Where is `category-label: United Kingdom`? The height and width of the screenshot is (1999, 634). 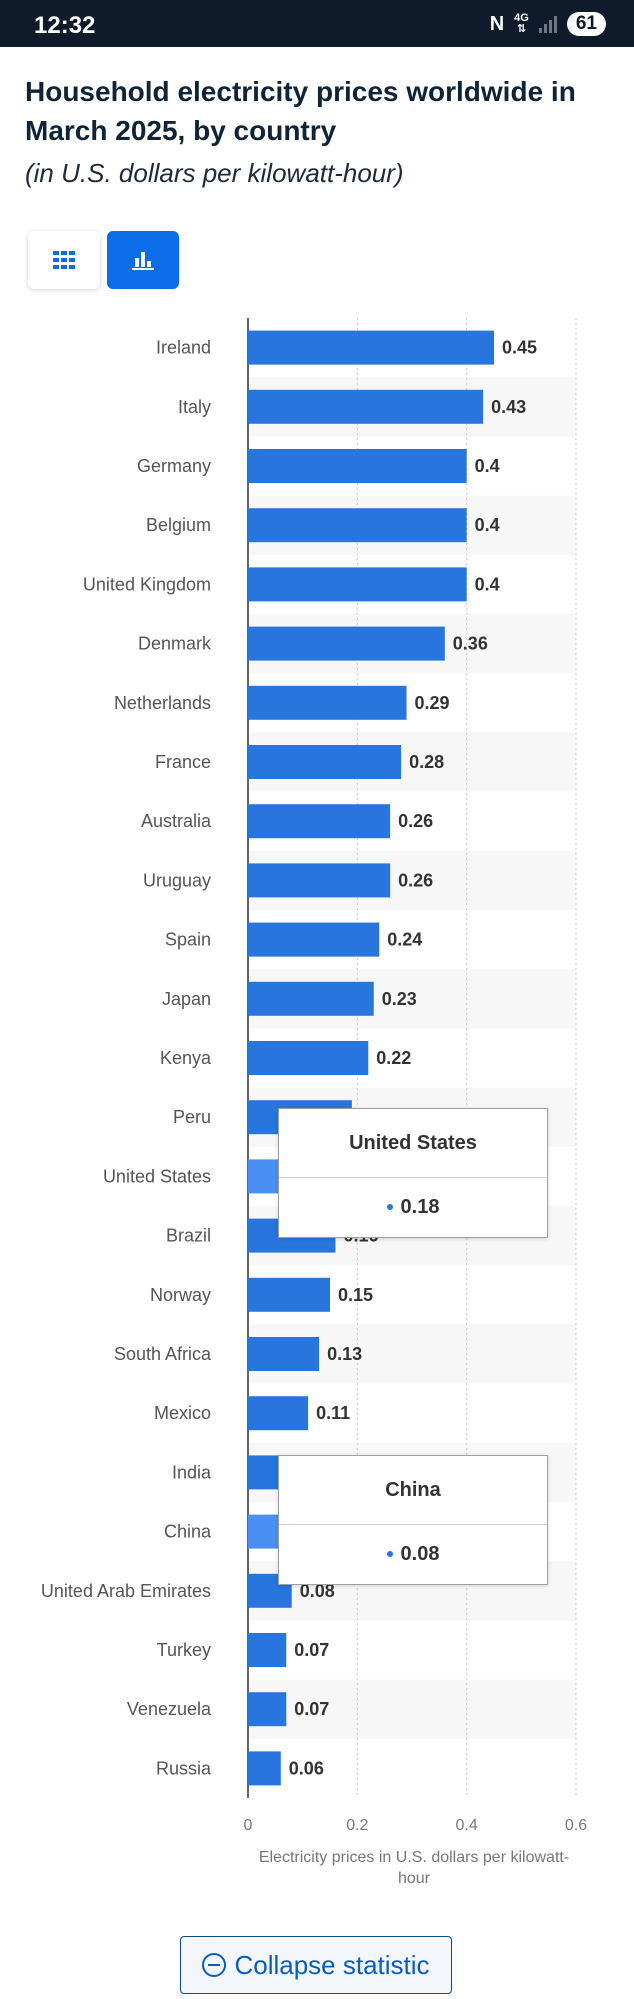 category-label: United Kingdom is located at coordinates (147, 584).